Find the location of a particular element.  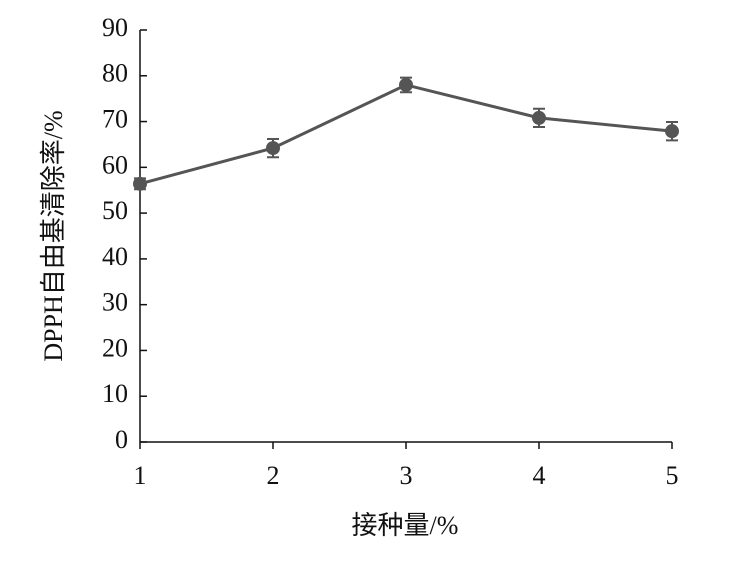

x-tick-label: 2 is located at coordinates (273, 475).